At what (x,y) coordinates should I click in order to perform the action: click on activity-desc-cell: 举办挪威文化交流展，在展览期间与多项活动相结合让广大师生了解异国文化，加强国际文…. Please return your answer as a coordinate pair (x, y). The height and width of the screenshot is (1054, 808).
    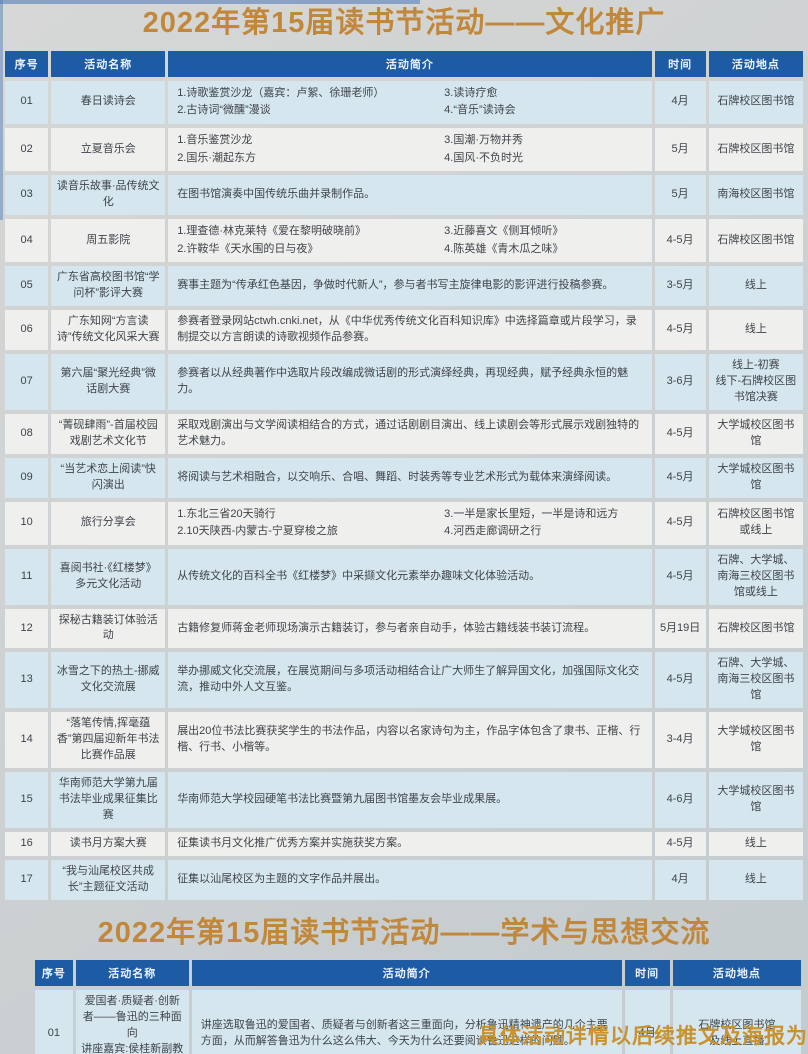
    Looking at the image, I should click on (410, 680).